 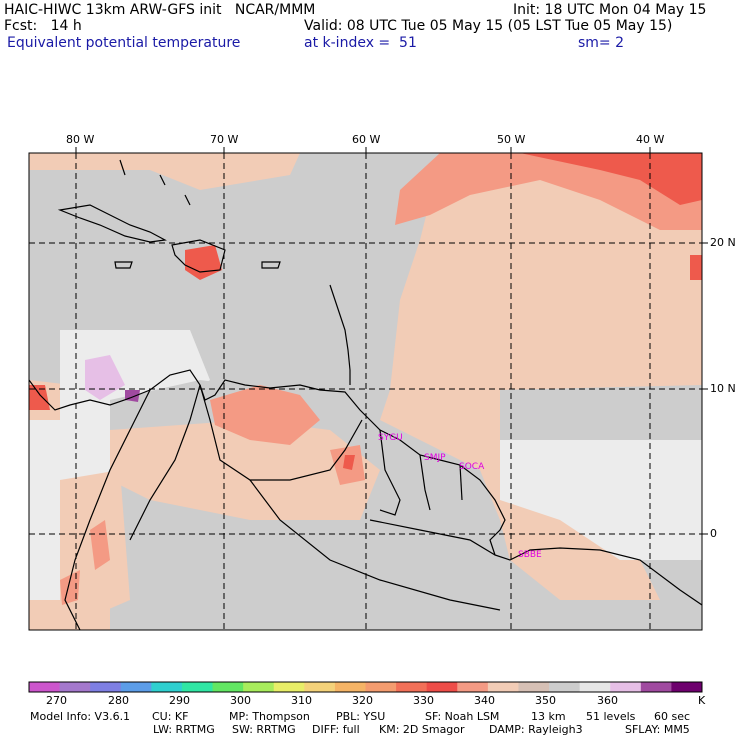 I want to click on footer-damp: DAMP: Rayleigh3, so click(x=536, y=729).